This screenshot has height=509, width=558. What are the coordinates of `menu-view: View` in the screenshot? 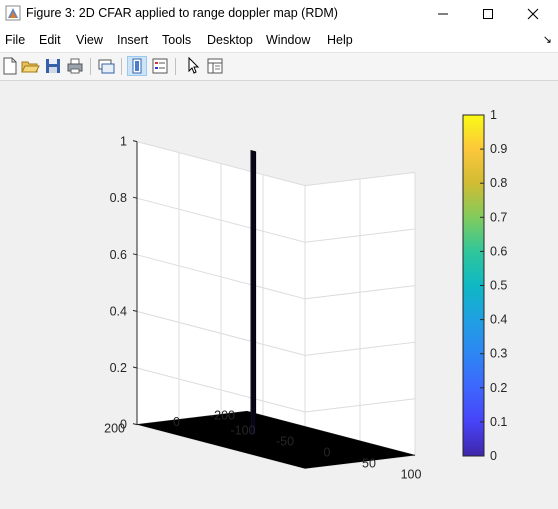 It's located at (89, 40).